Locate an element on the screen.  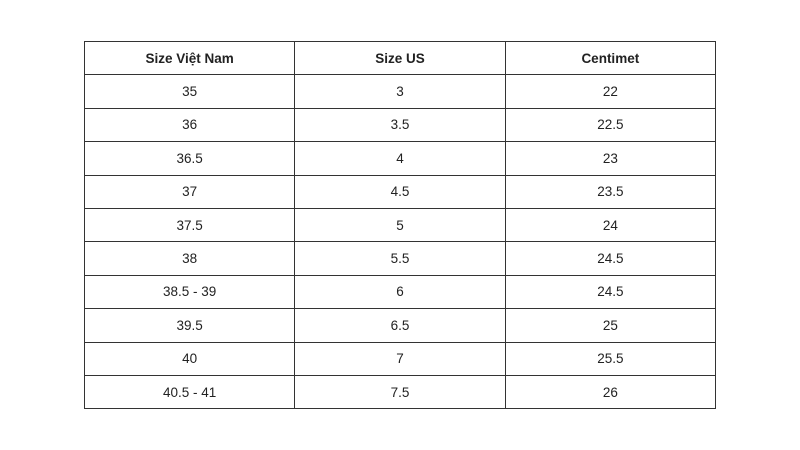
cell-size-us: 6 is located at coordinates (400, 292).